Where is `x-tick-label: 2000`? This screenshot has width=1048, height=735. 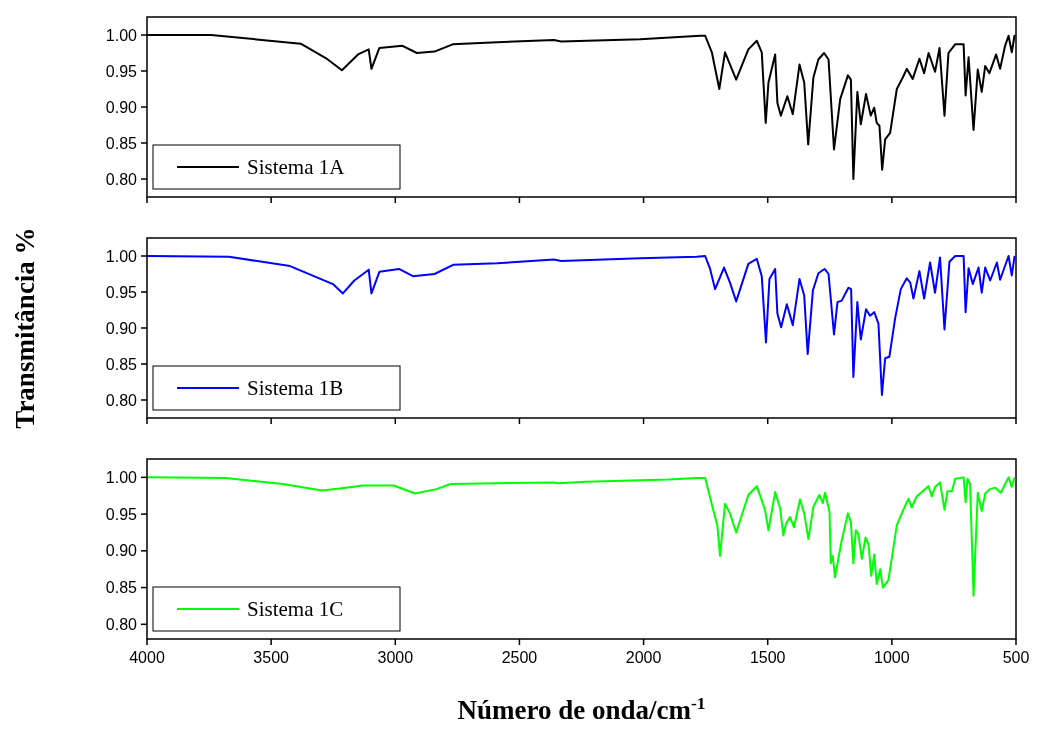
x-tick-label: 2000 is located at coordinates (643, 657).